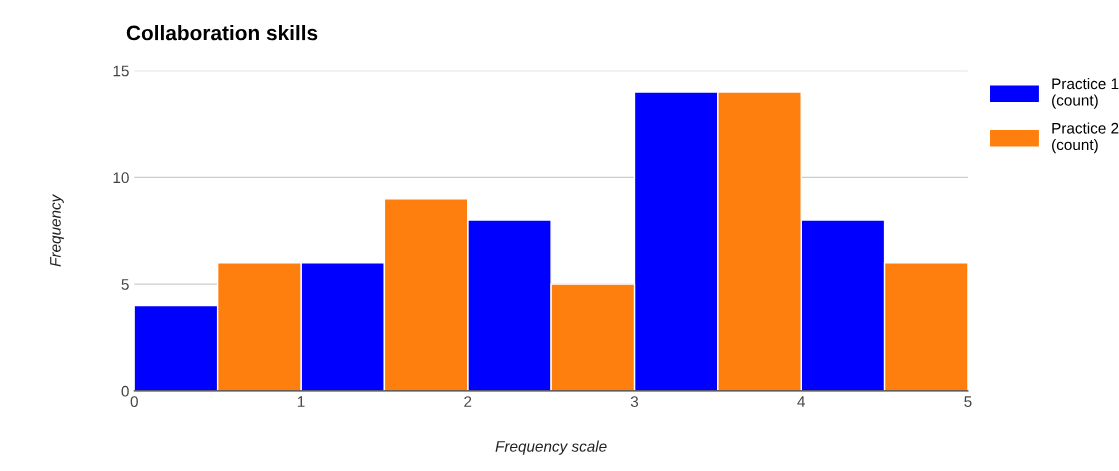 The height and width of the screenshot is (471, 1119). What do you see at coordinates (125, 391) in the screenshot?
I see `y-tick-label: 0` at bounding box center [125, 391].